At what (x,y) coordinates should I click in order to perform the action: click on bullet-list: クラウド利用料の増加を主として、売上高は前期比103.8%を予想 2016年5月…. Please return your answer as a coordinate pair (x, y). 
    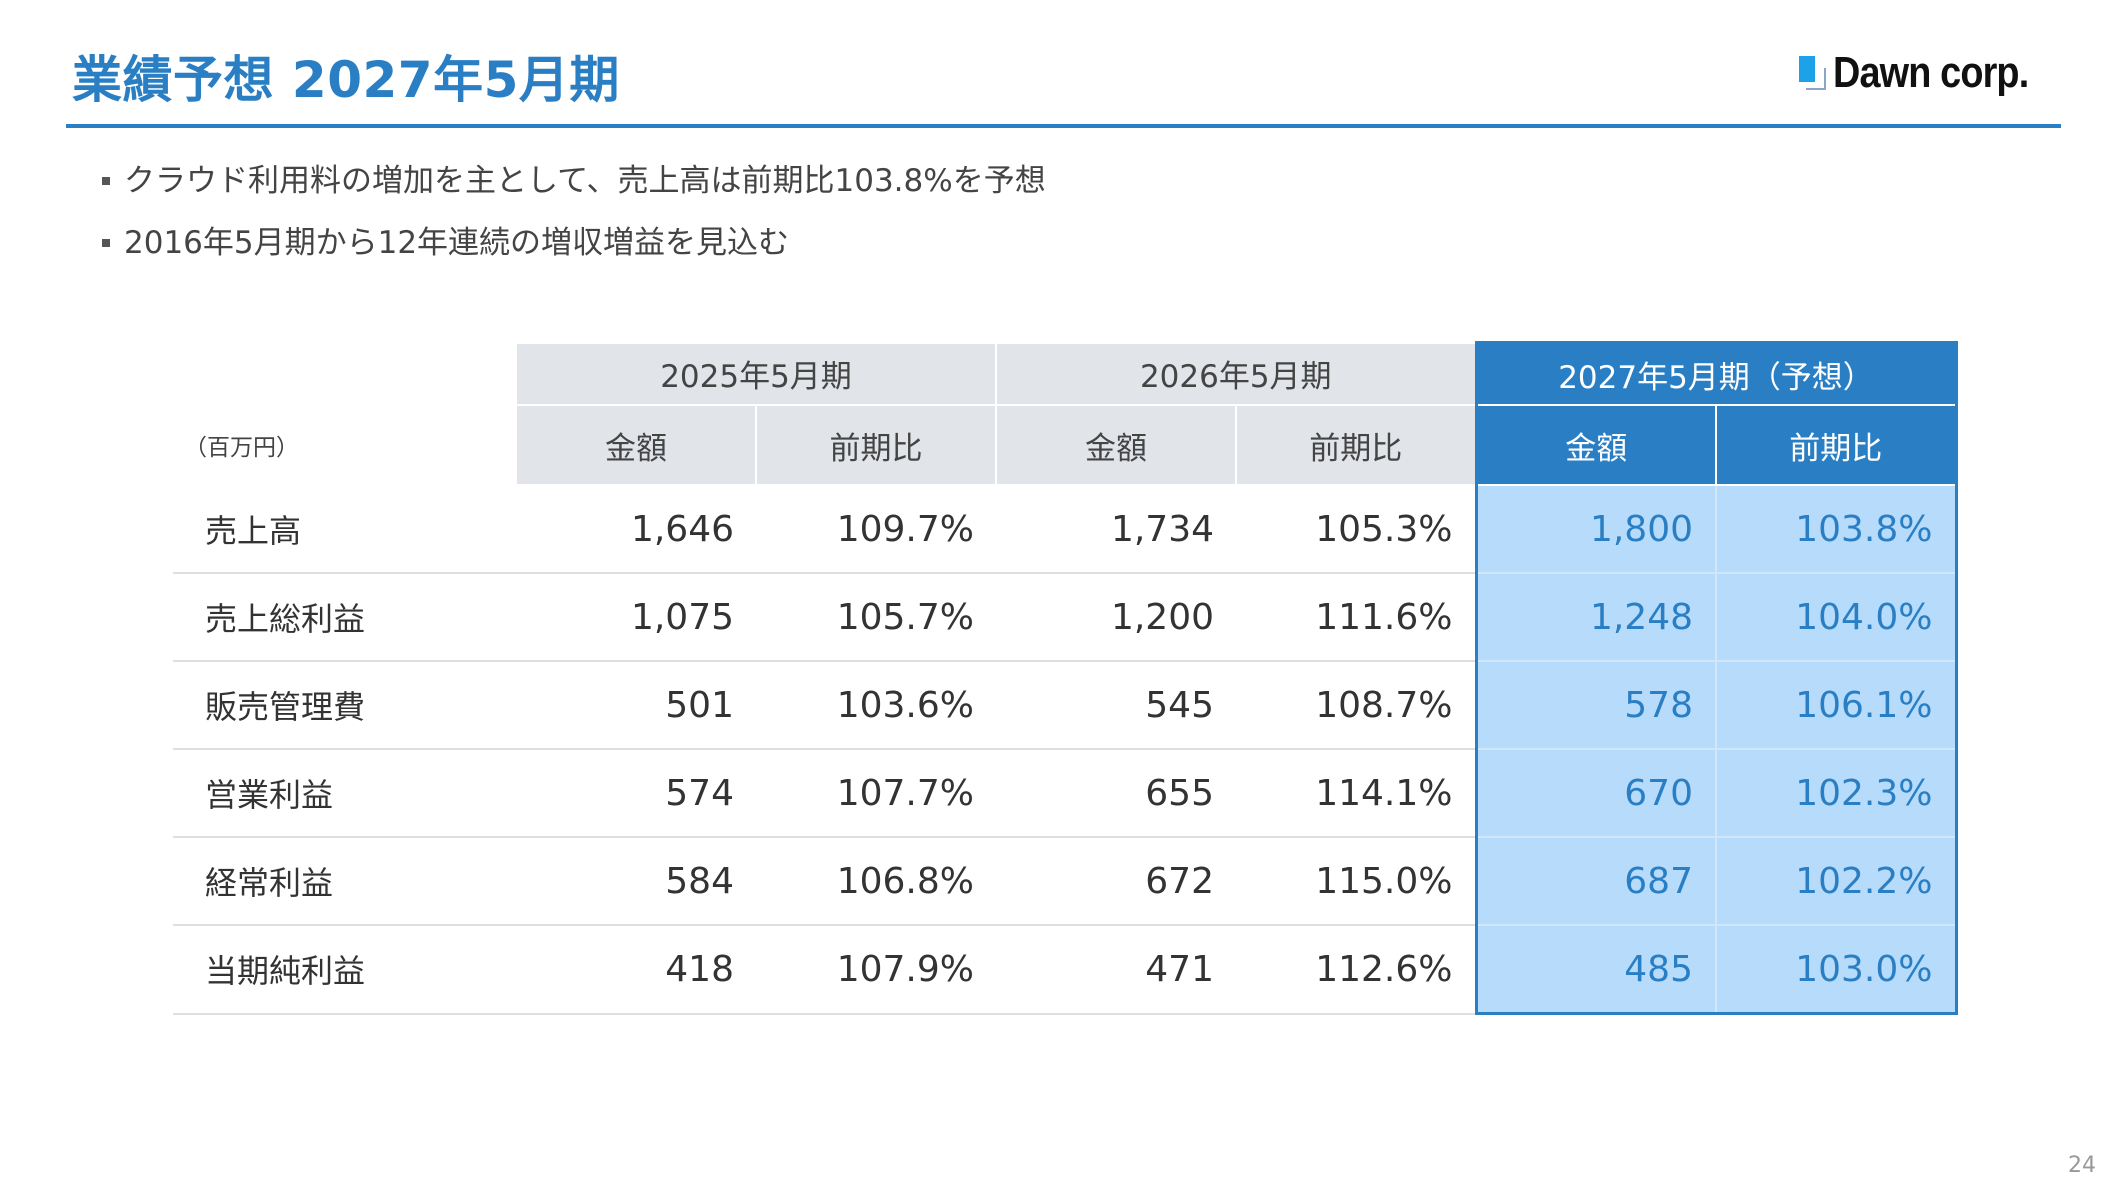
    Looking at the image, I should click on (574, 212).